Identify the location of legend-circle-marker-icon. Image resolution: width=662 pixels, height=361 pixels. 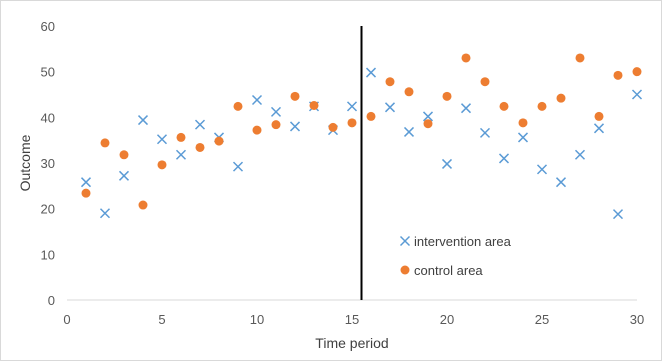
(405, 270).